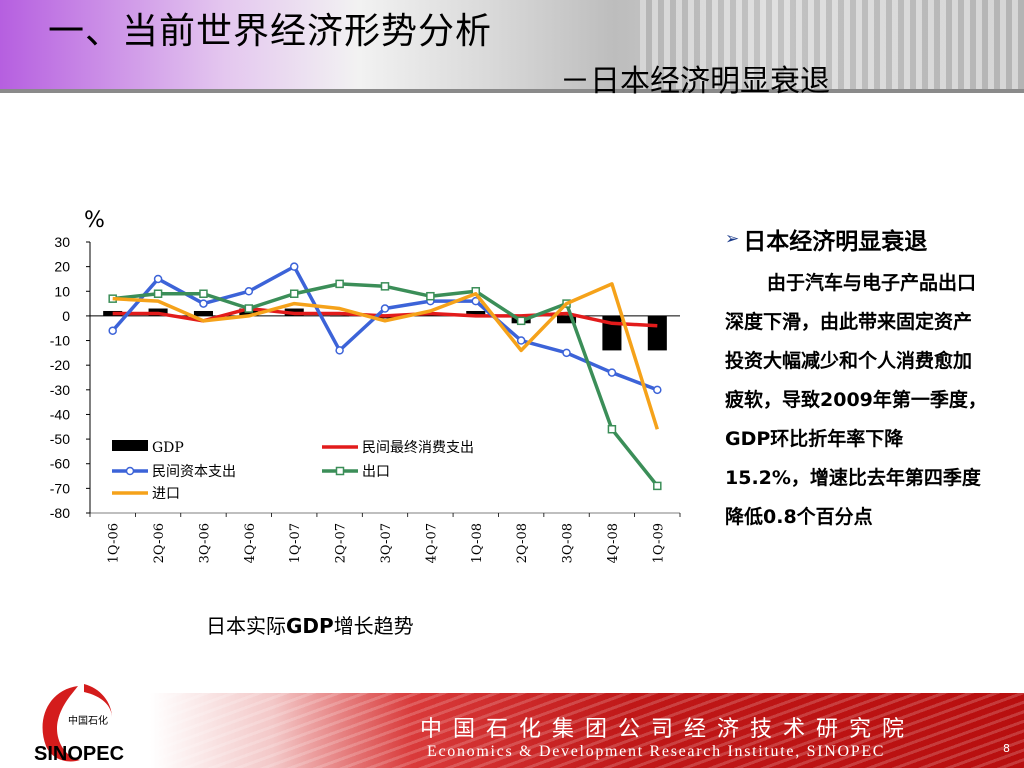 The height and width of the screenshot is (768, 1024). What do you see at coordinates (418, 448) in the screenshot?
I see `legend-label: 民间最终消费支出` at bounding box center [418, 448].